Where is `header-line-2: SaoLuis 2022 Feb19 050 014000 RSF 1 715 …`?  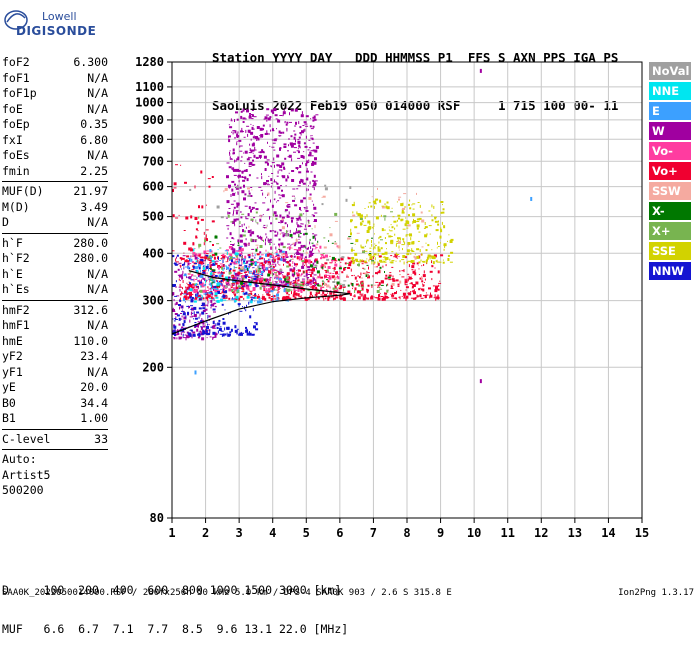 header-line-2: SaoLuis 2022 Feb19 050 014000 RSF 1 715 … is located at coordinates (415, 105).